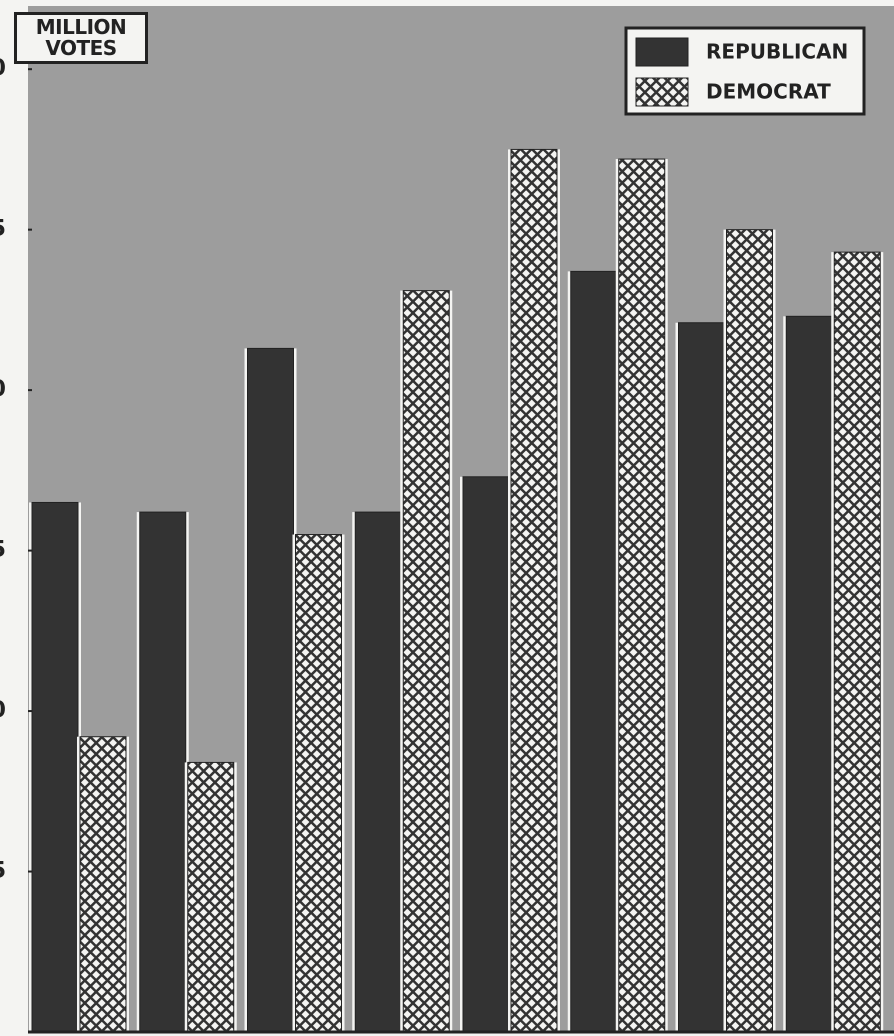 This screenshot has width=894, height=1036. What do you see at coordinates (3, 68) in the screenshot?
I see `y-tick-label: 30` at bounding box center [3, 68].